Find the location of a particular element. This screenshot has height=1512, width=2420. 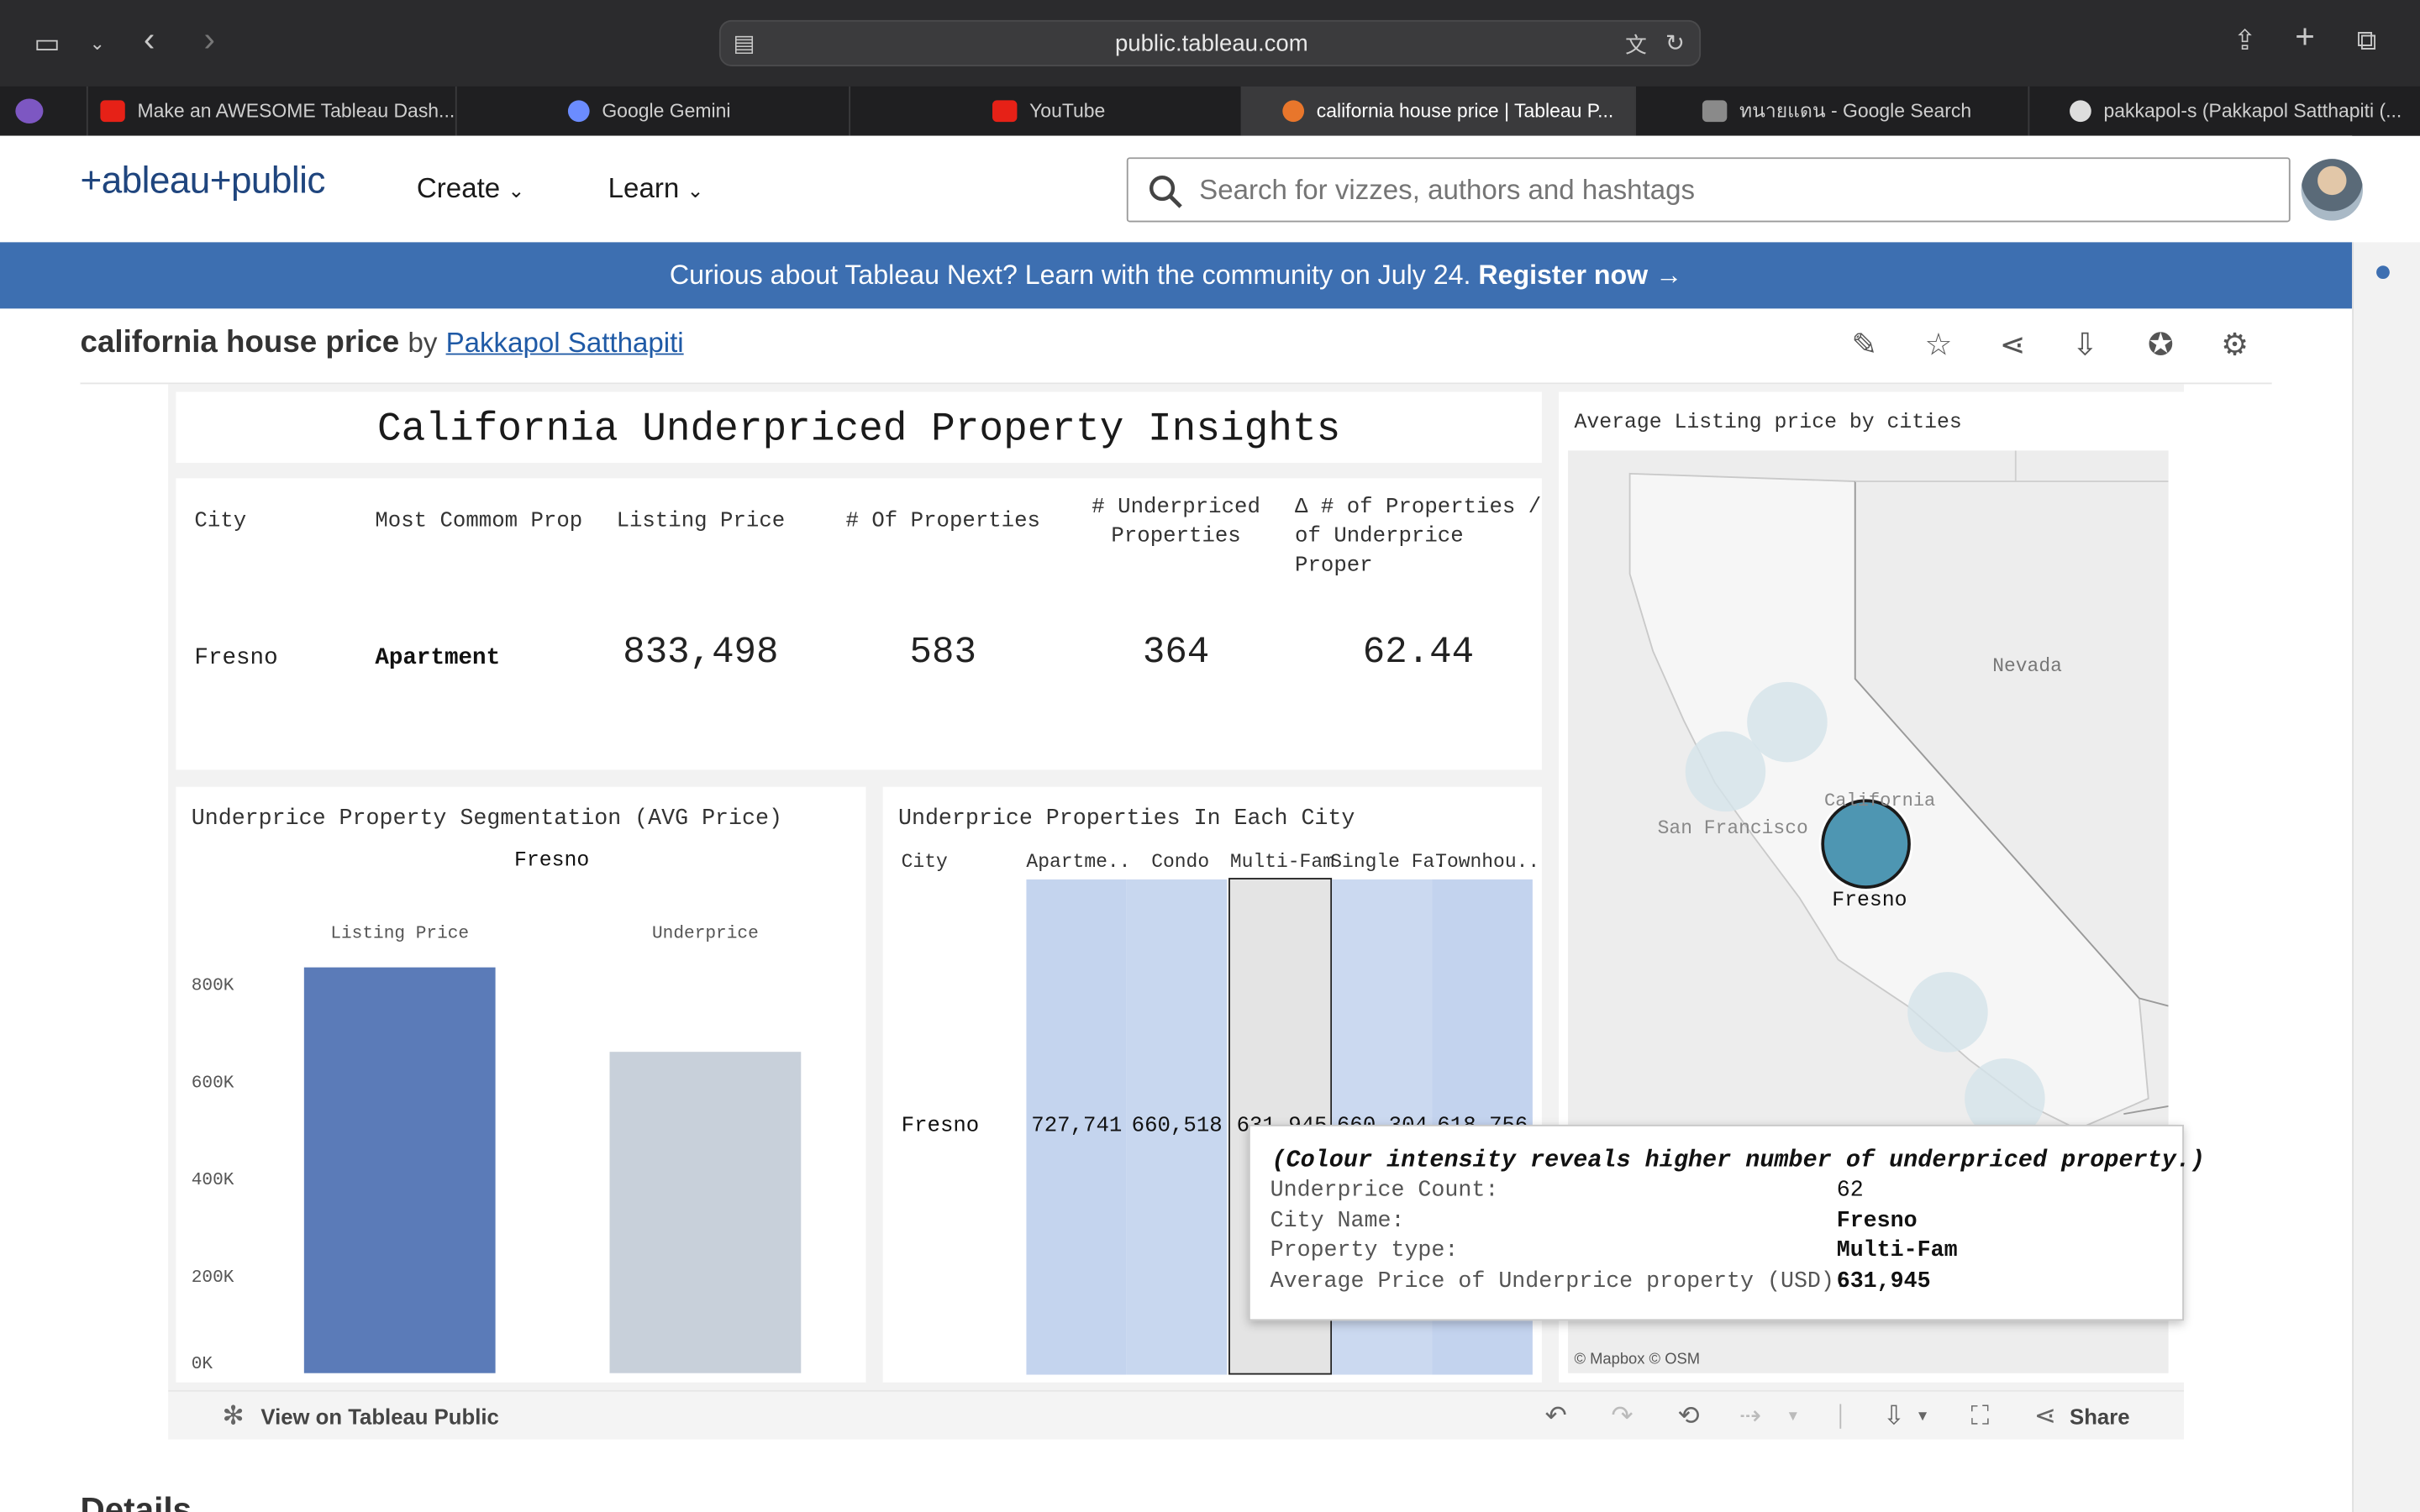

tableau-icon: ✻ is located at coordinates (233, 1415).